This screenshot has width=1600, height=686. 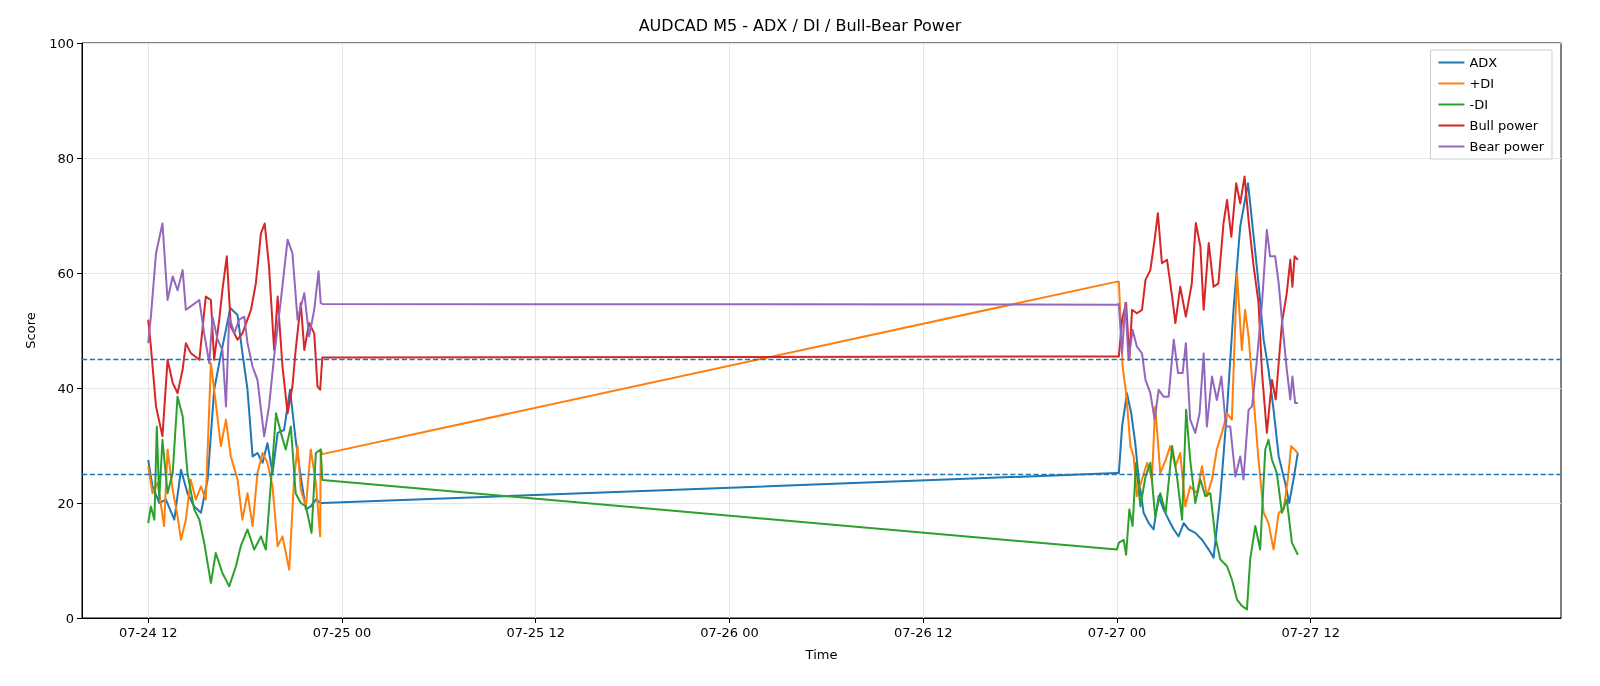 I want to click on x-tick-label: 07-27 12, so click(x=1310, y=632).